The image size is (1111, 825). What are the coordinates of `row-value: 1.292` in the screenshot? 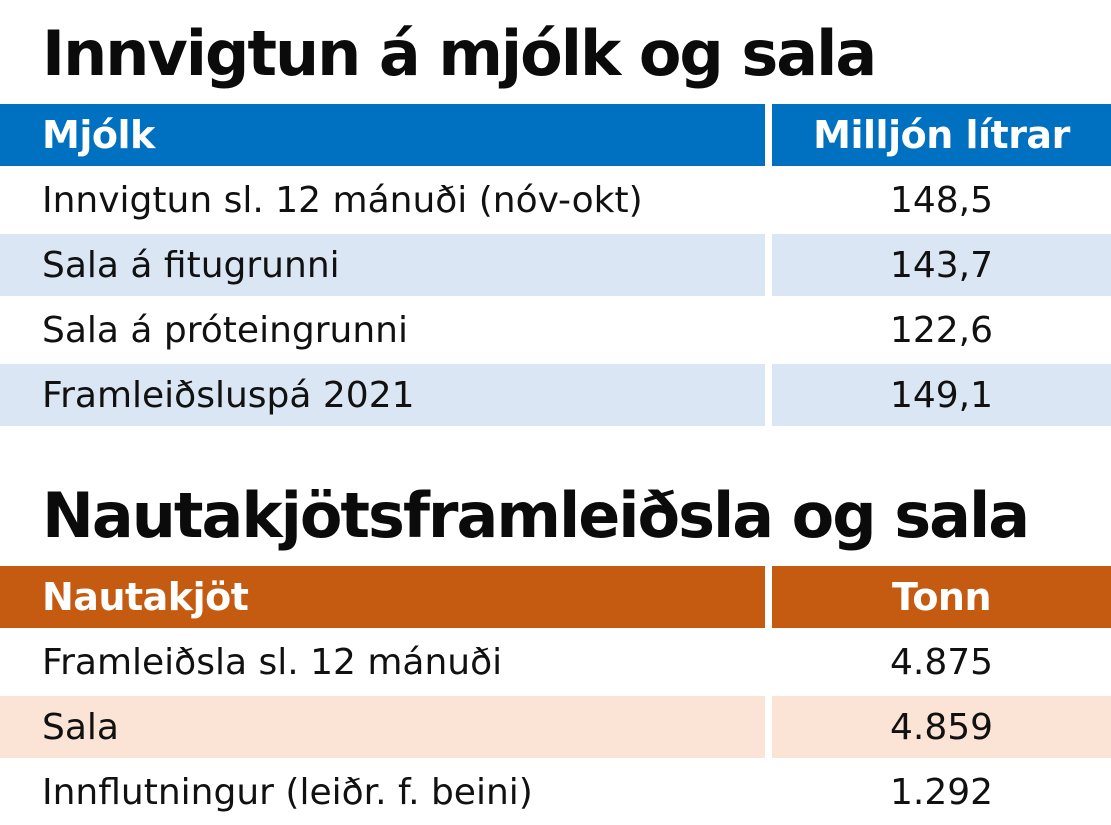 It's located at (941, 792).